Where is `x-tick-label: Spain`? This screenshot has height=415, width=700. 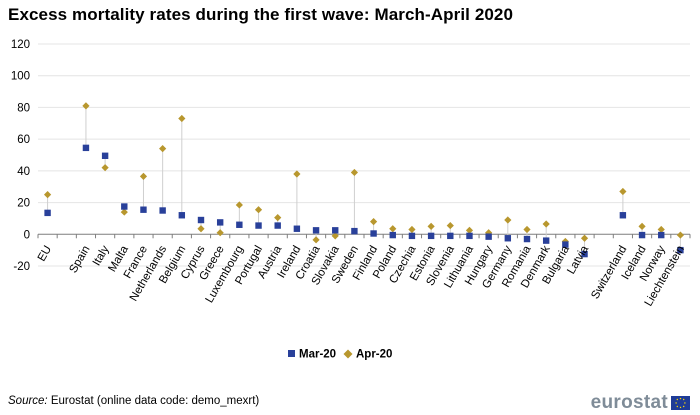
x-tick-label: Spain is located at coordinates (79, 259).